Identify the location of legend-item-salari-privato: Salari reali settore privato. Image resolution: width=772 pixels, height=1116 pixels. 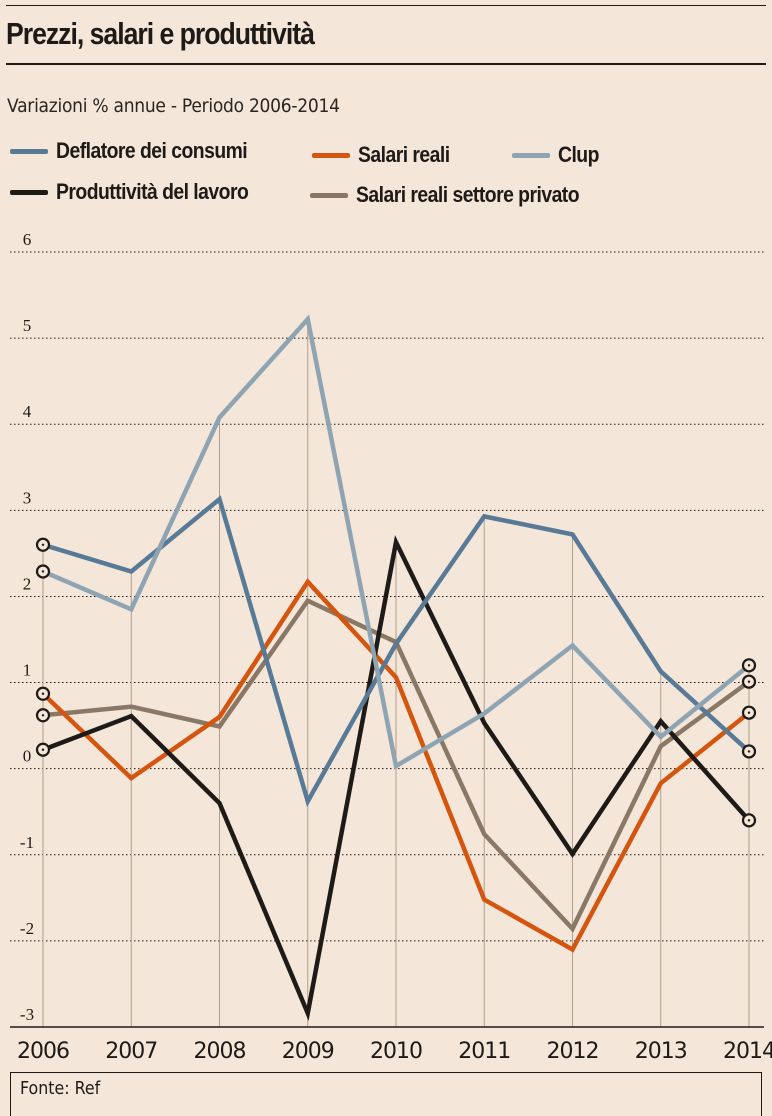
(459, 195).